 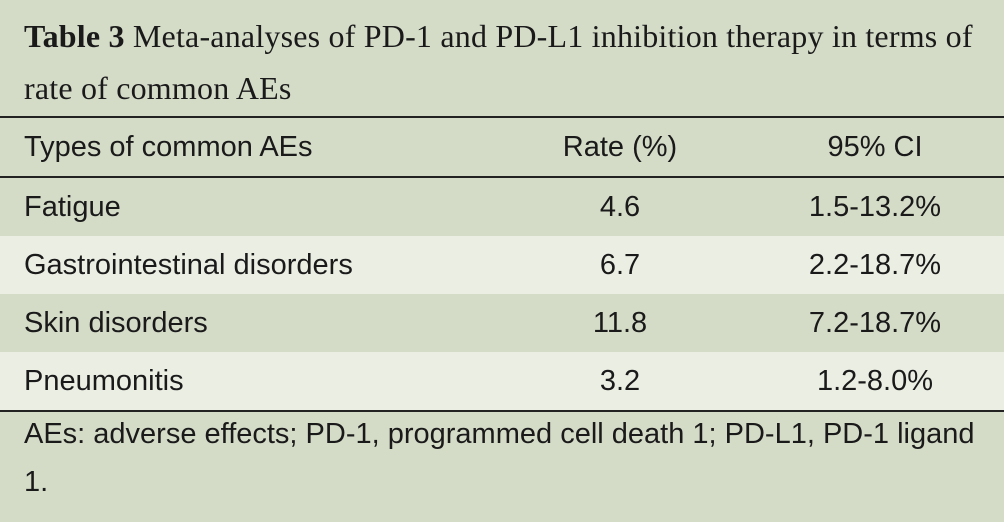 I want to click on cell-rate: 6.7, so click(x=620, y=265).